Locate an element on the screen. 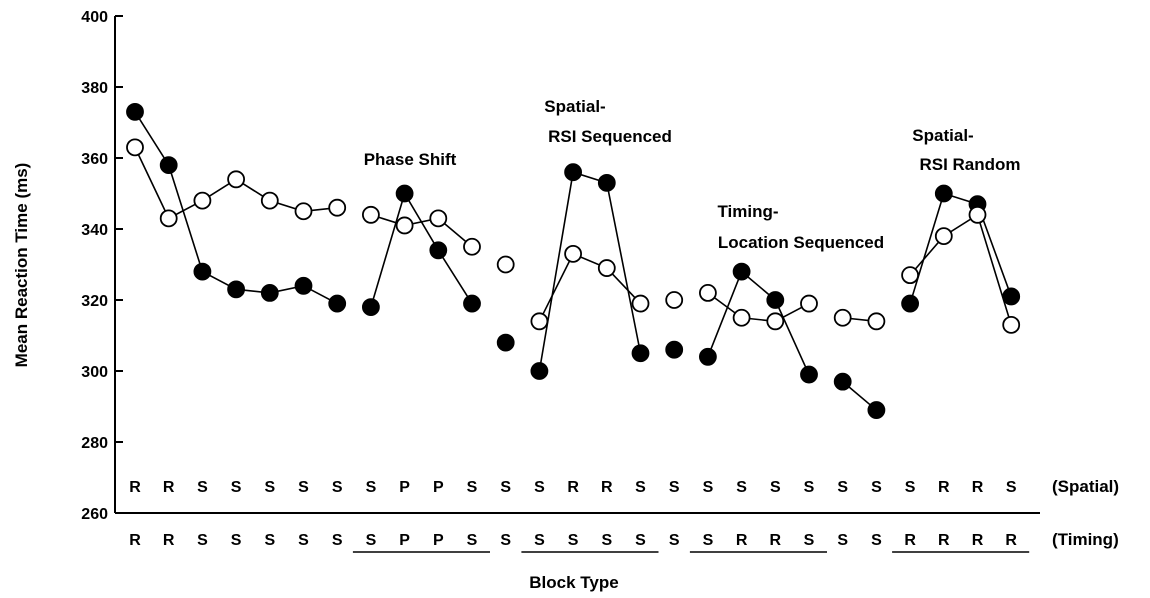 The width and height of the screenshot is (1150, 598). annotation-timing-location-sequenced: Timing- is located at coordinates (747, 211).